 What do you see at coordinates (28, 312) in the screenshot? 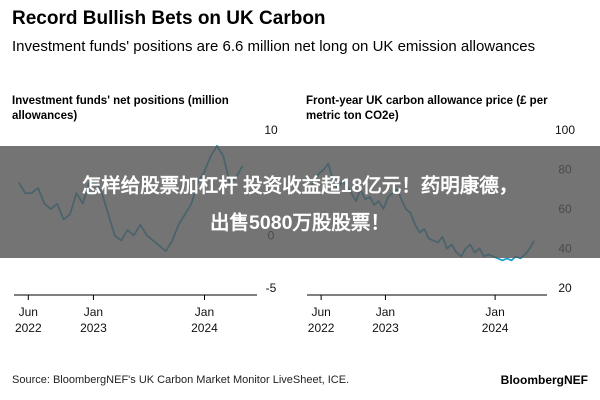
I see `left-x-tick-label: Jun` at bounding box center [28, 312].